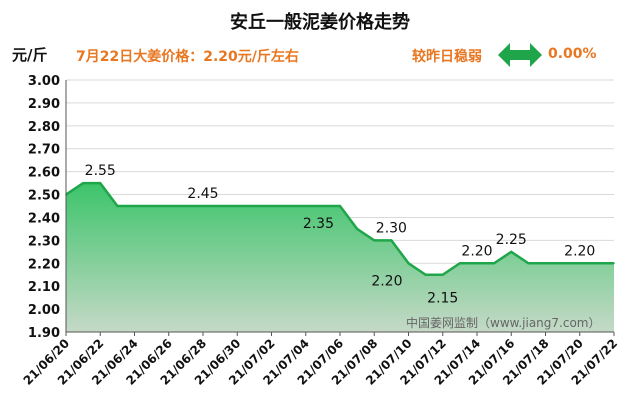 This screenshot has height=410, width=640. What do you see at coordinates (503, 322) in the screenshot?
I see `watermark: 中国姜网监制（www.jiang7.com）` at bounding box center [503, 322].